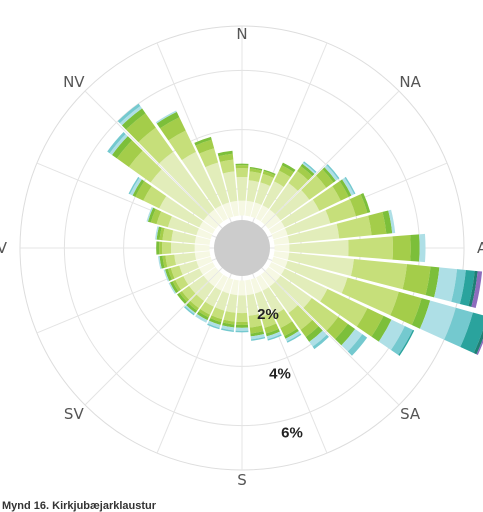 This screenshot has width=483, height=512. What do you see at coordinates (74, 414) in the screenshot?
I see `direction-label-SV: SV` at bounding box center [74, 414].